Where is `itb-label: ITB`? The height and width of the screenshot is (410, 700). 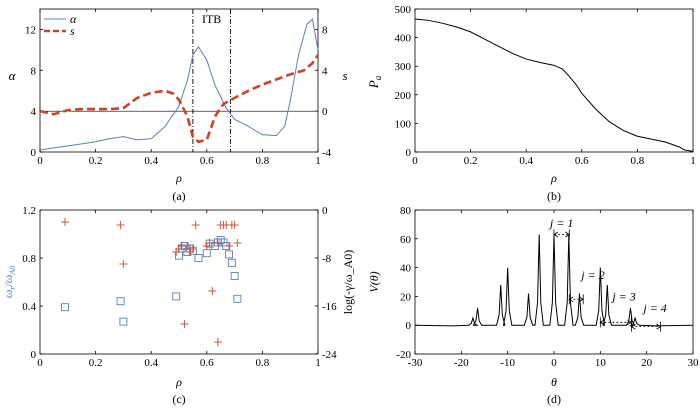 itb-label: ITB is located at coordinates (211, 19).